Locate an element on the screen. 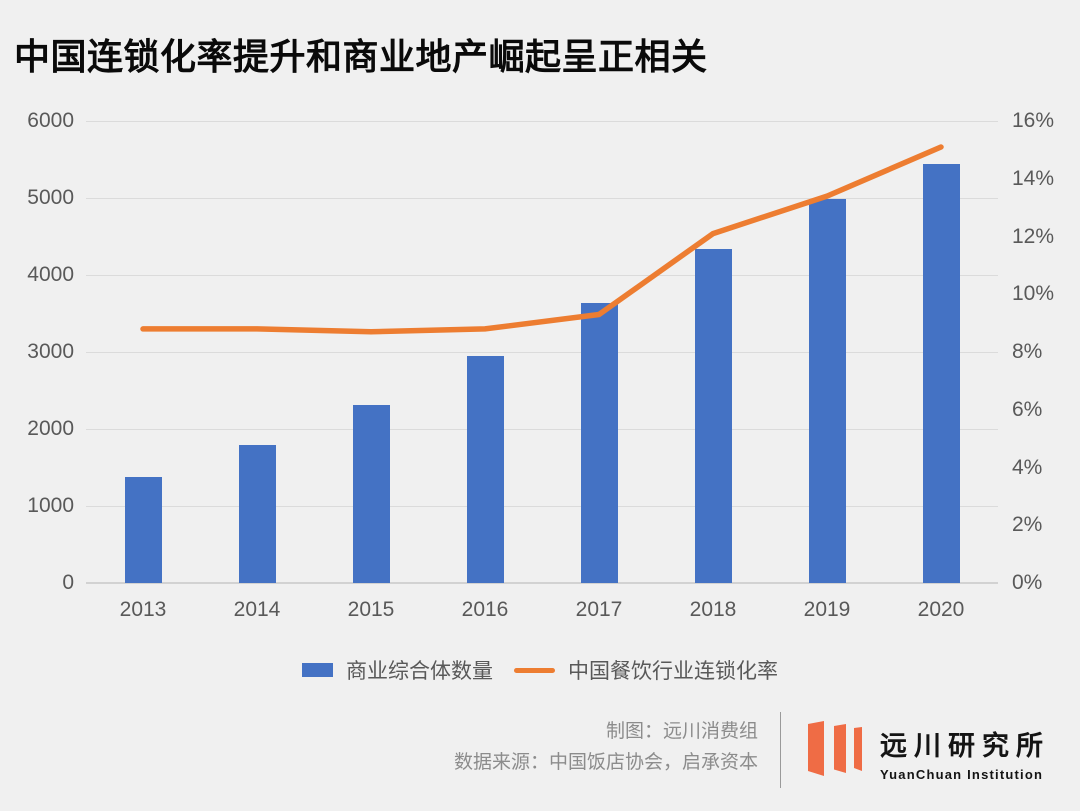 This screenshot has height=811, width=1080. yuanchuan-logo-icon is located at coordinates (835, 748).